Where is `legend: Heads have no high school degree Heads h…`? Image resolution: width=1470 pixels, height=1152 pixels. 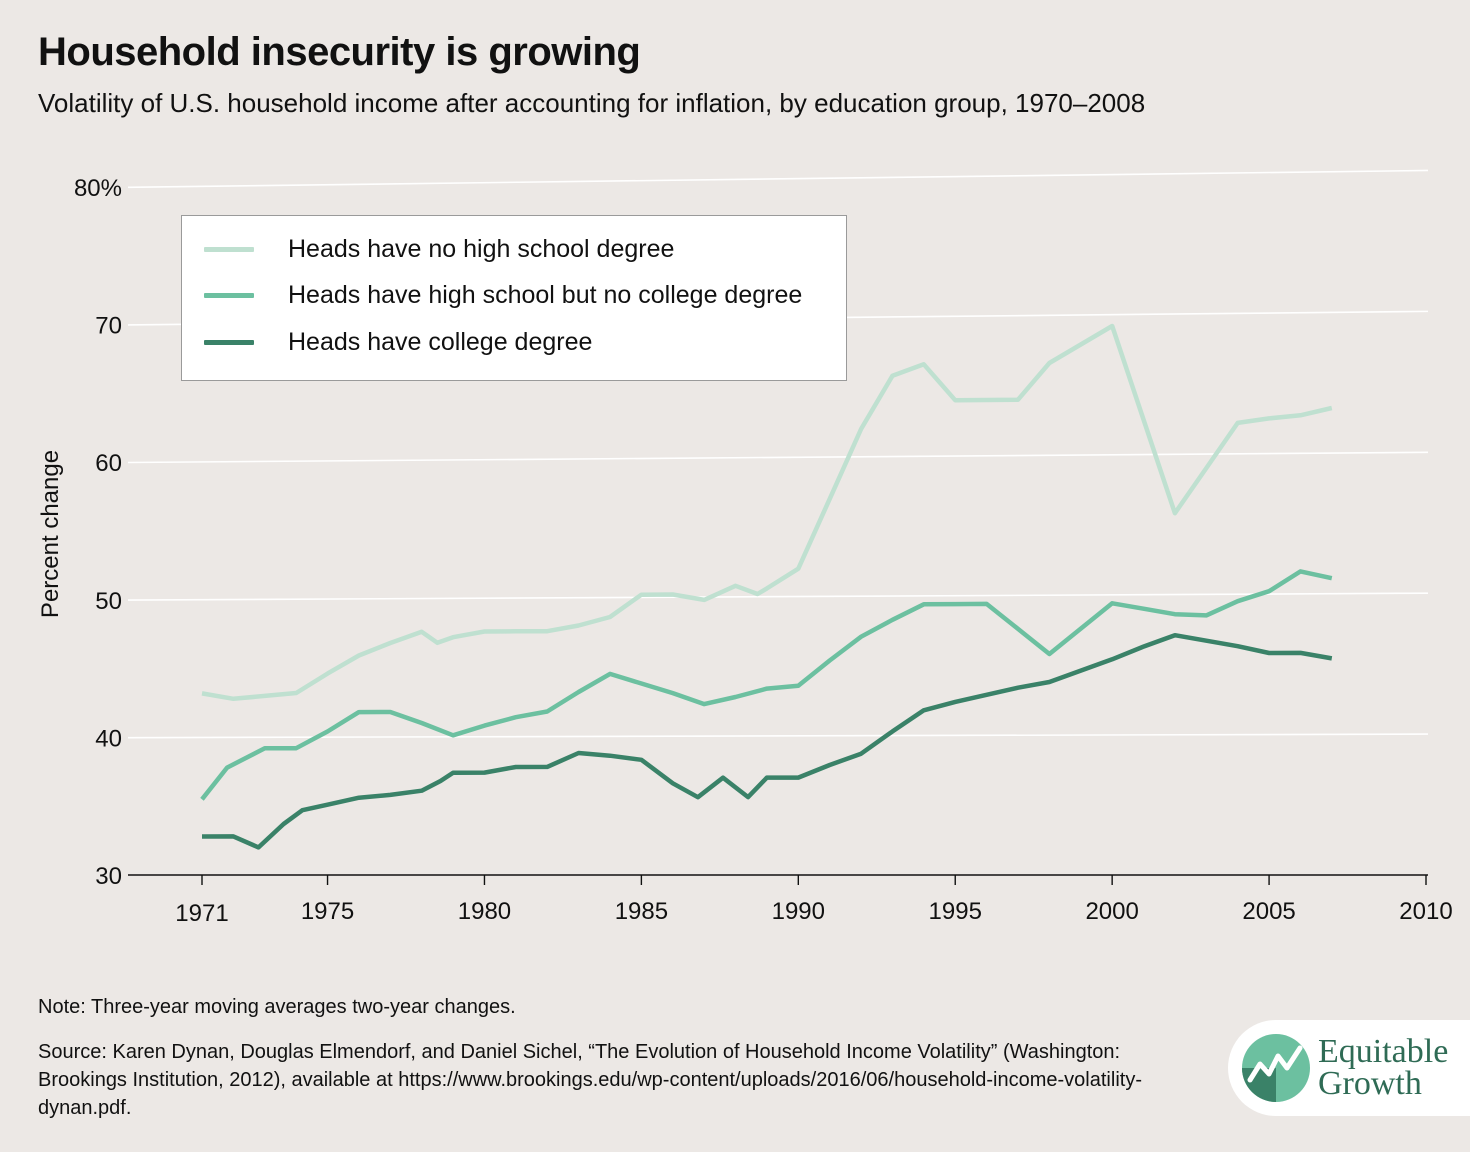 legend: Heads have no high school degree Heads h… is located at coordinates (514, 298).